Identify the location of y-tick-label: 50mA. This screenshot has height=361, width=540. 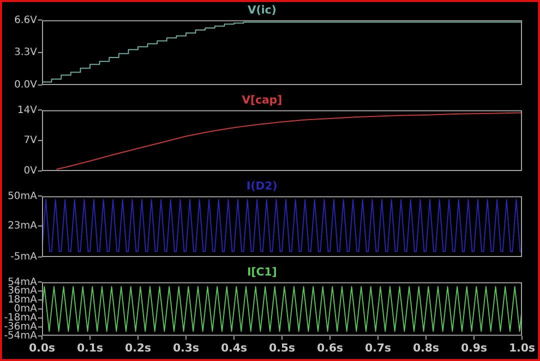
(23, 196).